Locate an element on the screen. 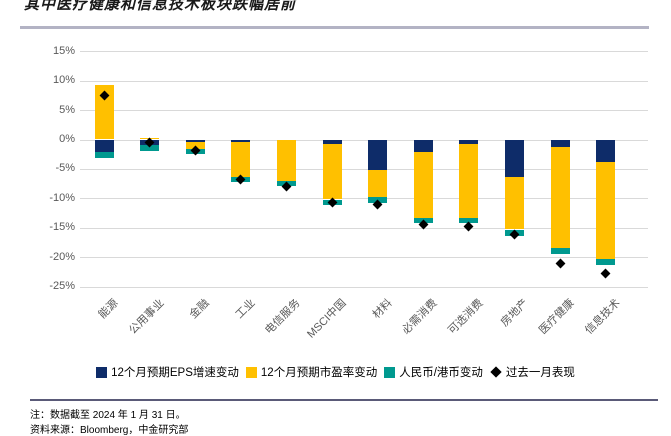 The height and width of the screenshot is (436, 671). legend-item: 过去一月表现 is located at coordinates (532, 372).